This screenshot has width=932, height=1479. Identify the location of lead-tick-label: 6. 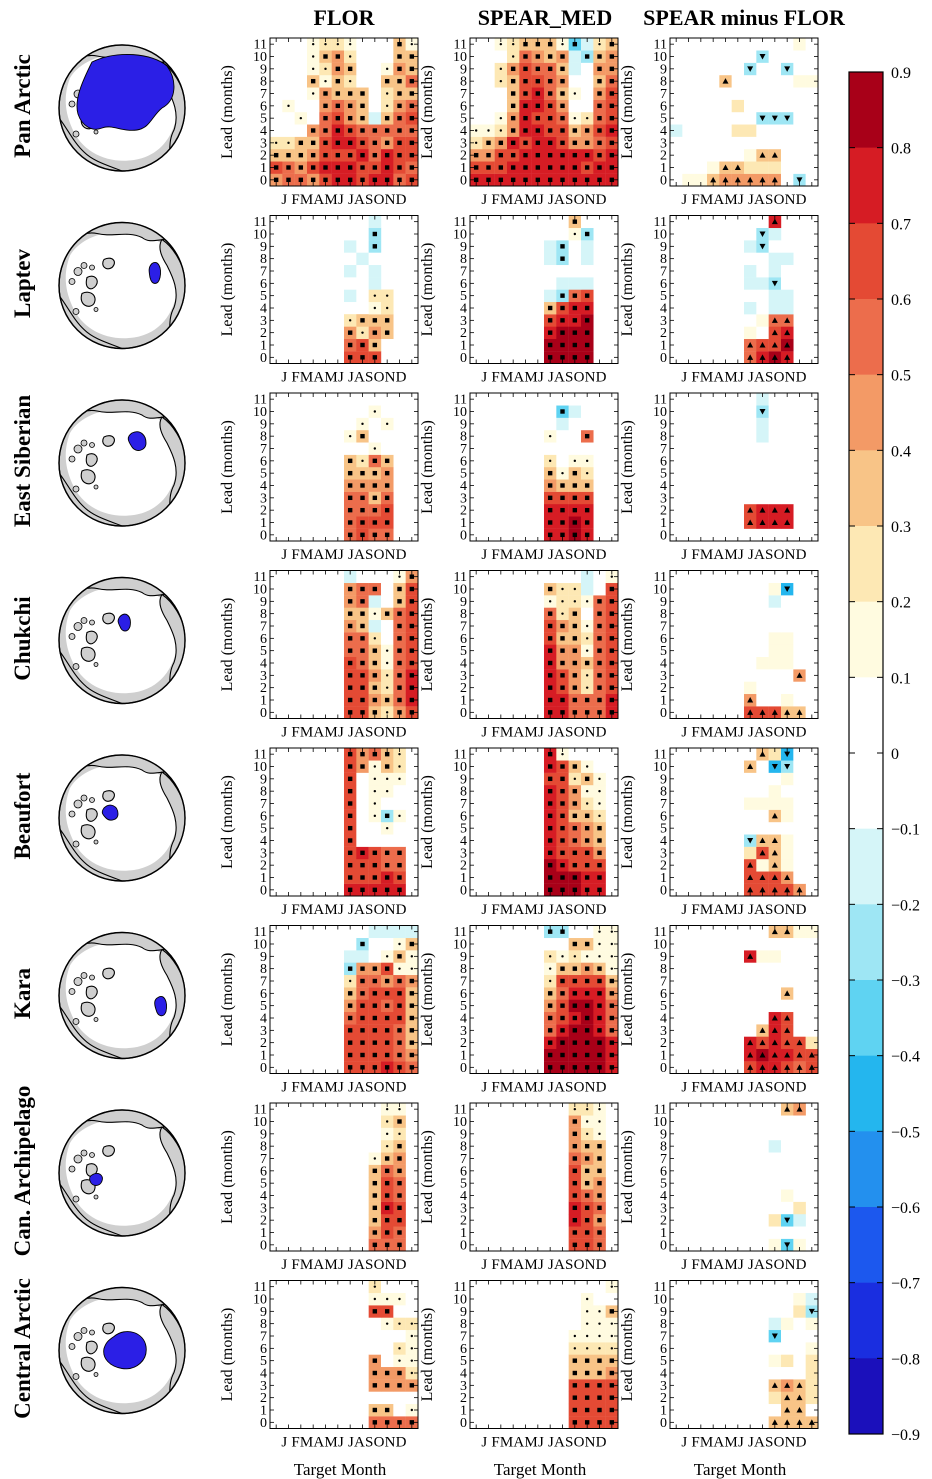
(463, 994).